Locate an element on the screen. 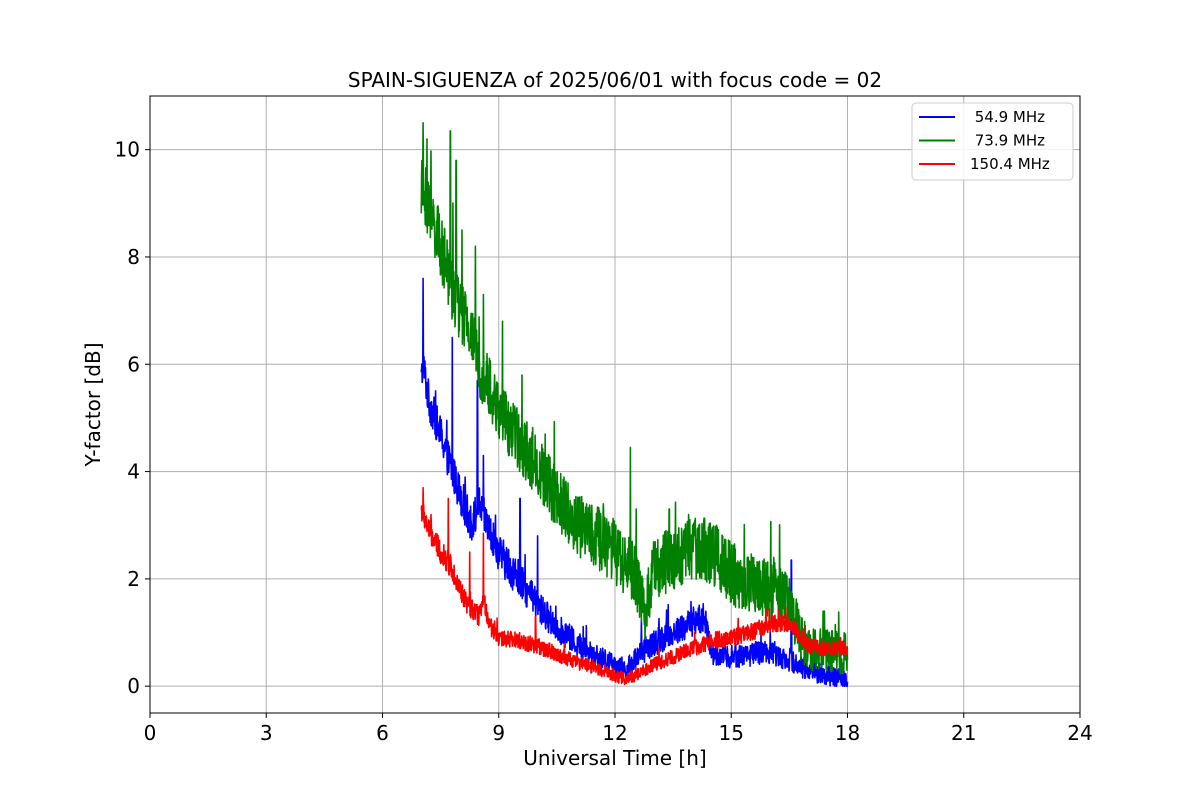 The image size is (1200, 800). legend: 54.9 MHz 73.9 MHz 150.4 MHz is located at coordinates (992, 141).